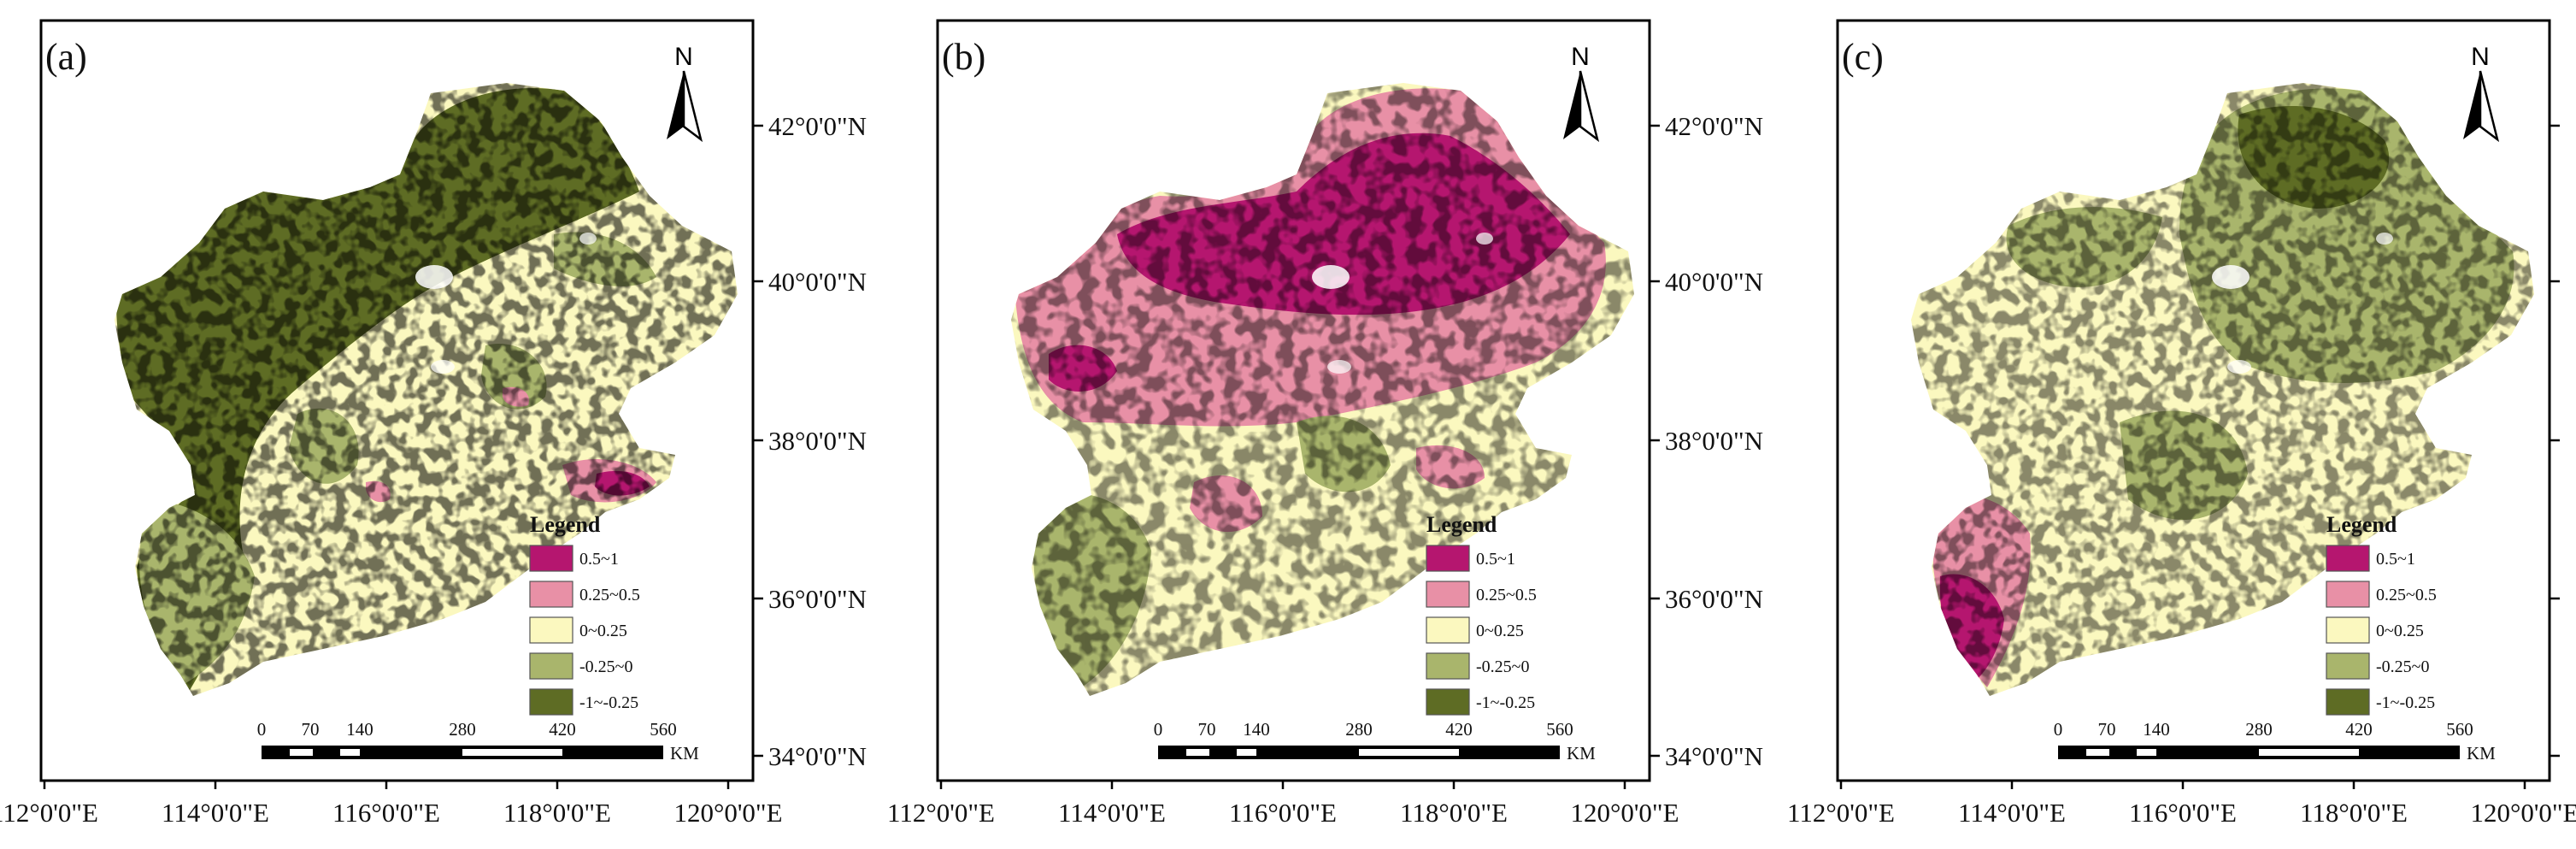 The width and height of the screenshot is (2576, 849). I want to click on panel-label: (a), so click(66, 57).